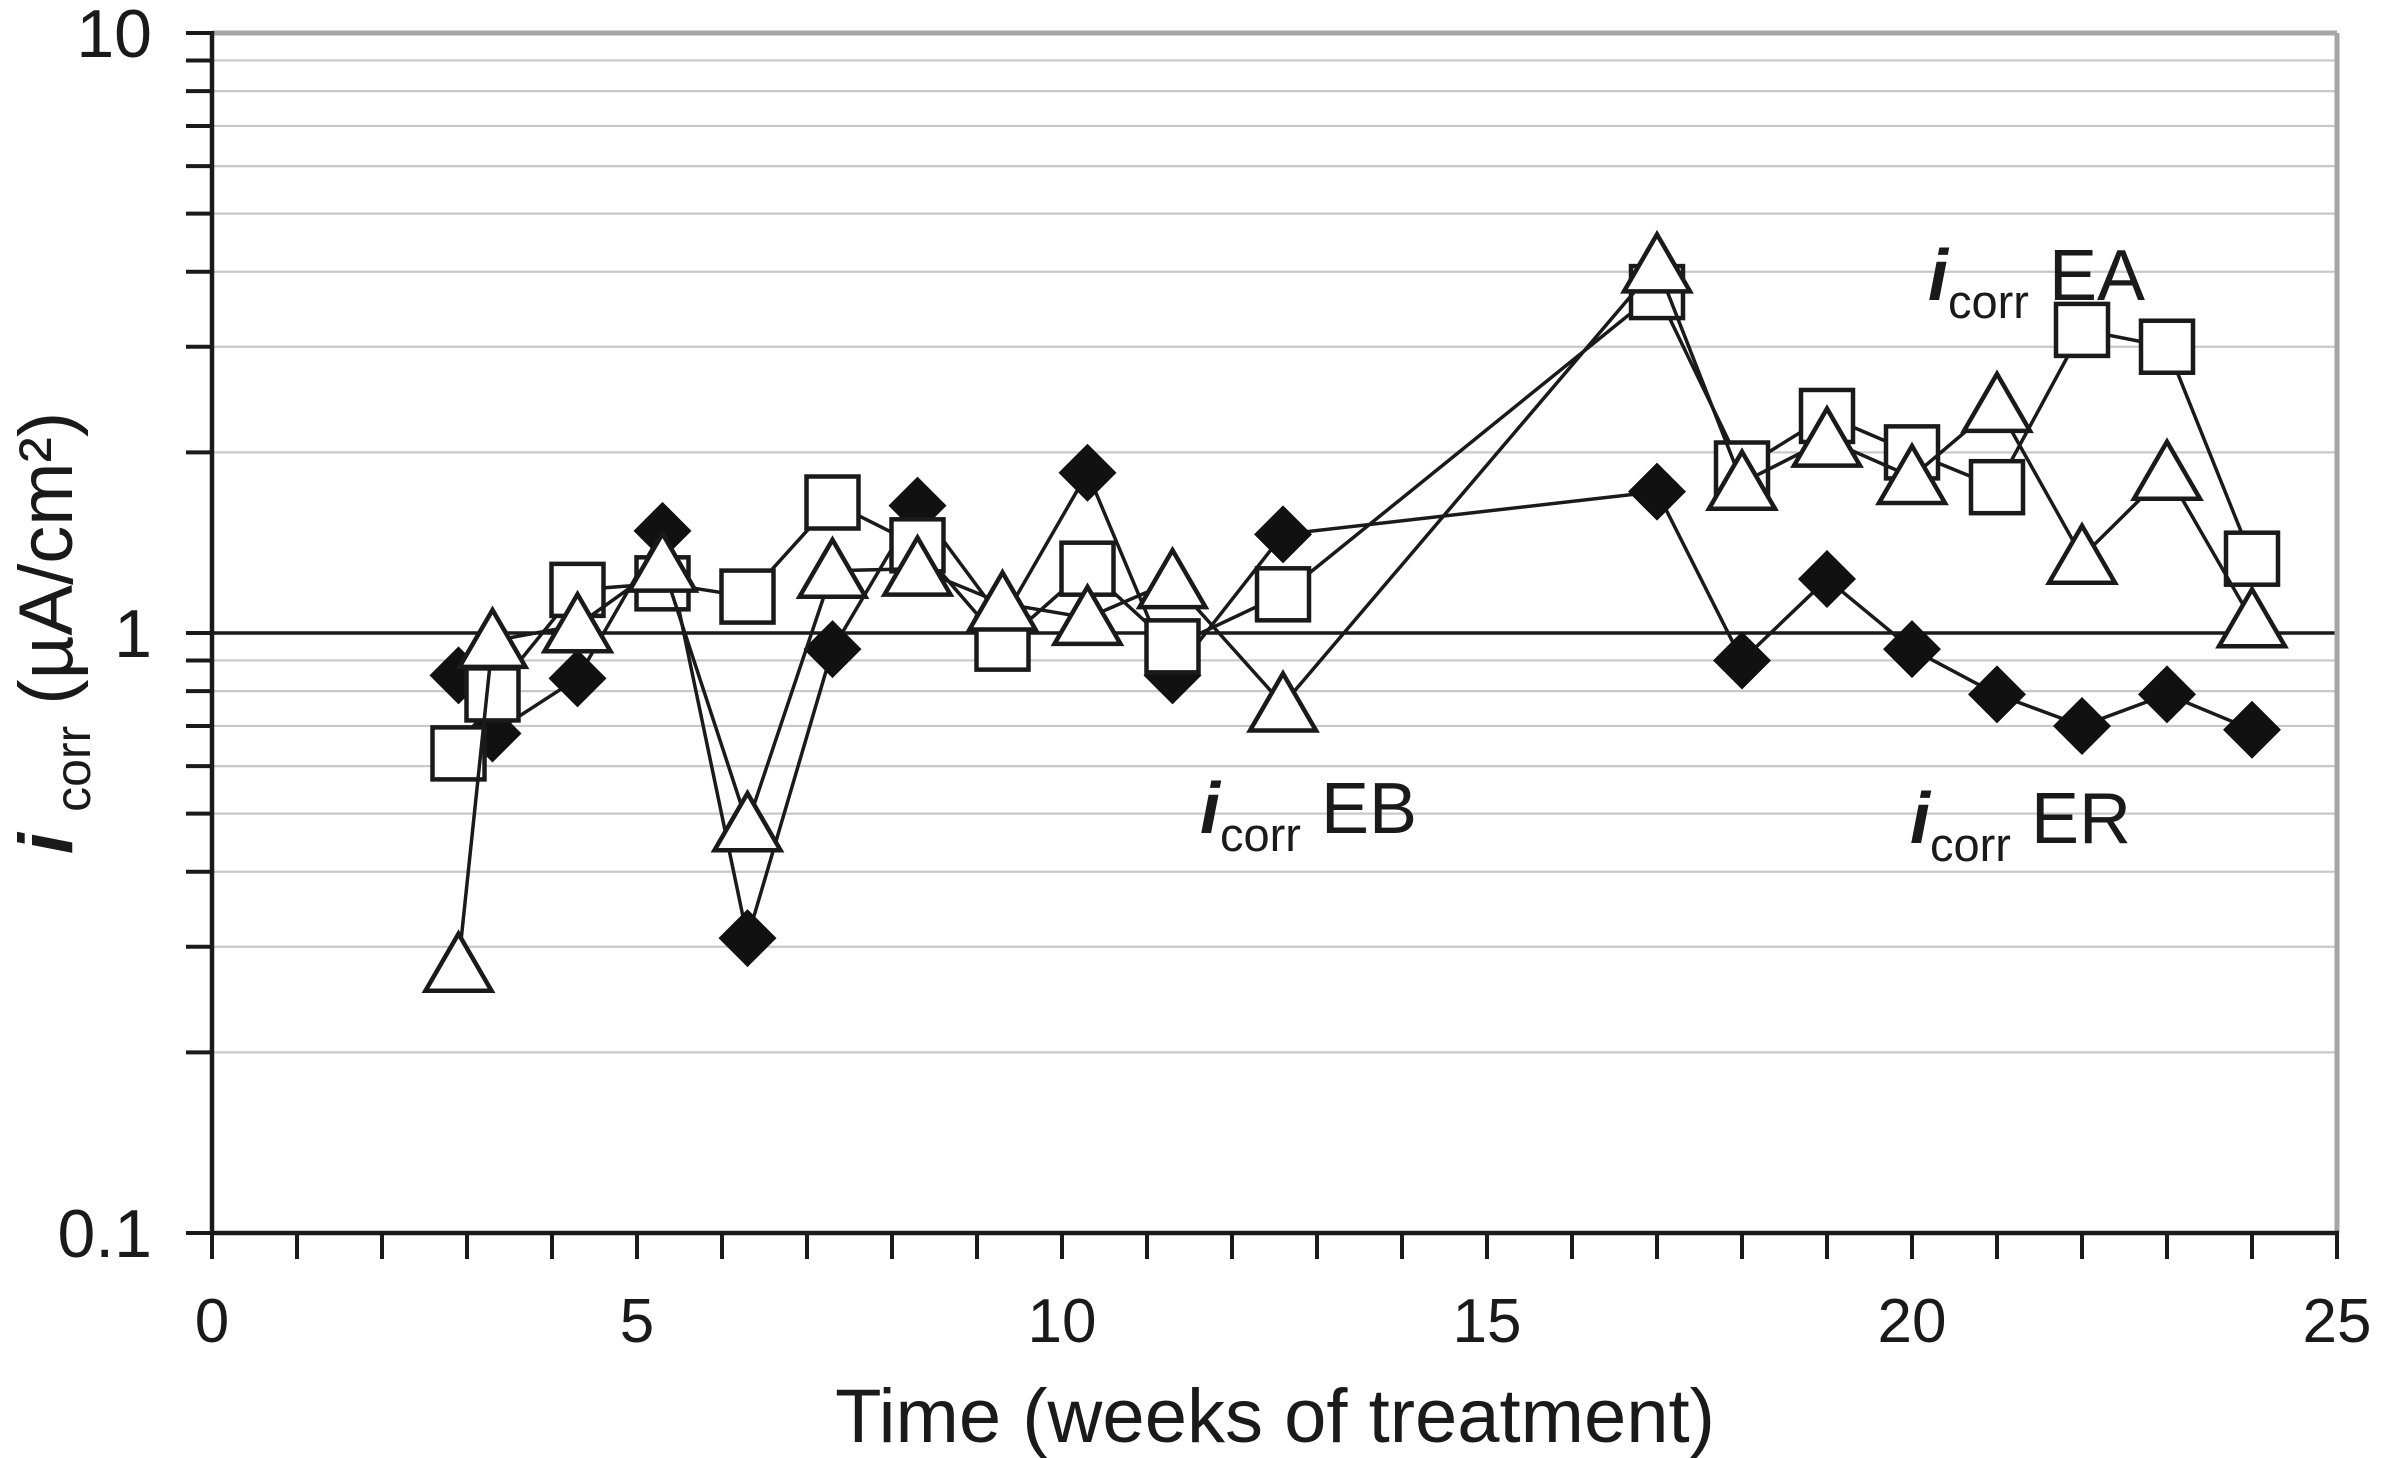 This screenshot has height=1458, width=2383. What do you see at coordinates (73, 769) in the screenshot?
I see `y-axis-title-subscript: corr` at bounding box center [73, 769].